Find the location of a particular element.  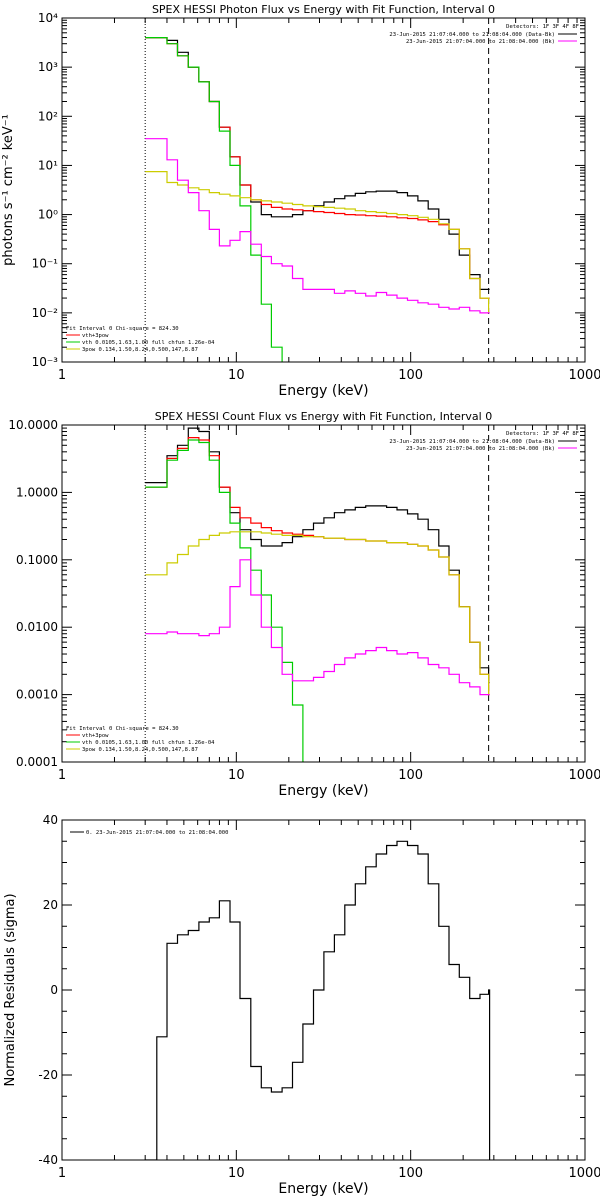

y-tick-label: 10⁰ is located at coordinates (48, 215).